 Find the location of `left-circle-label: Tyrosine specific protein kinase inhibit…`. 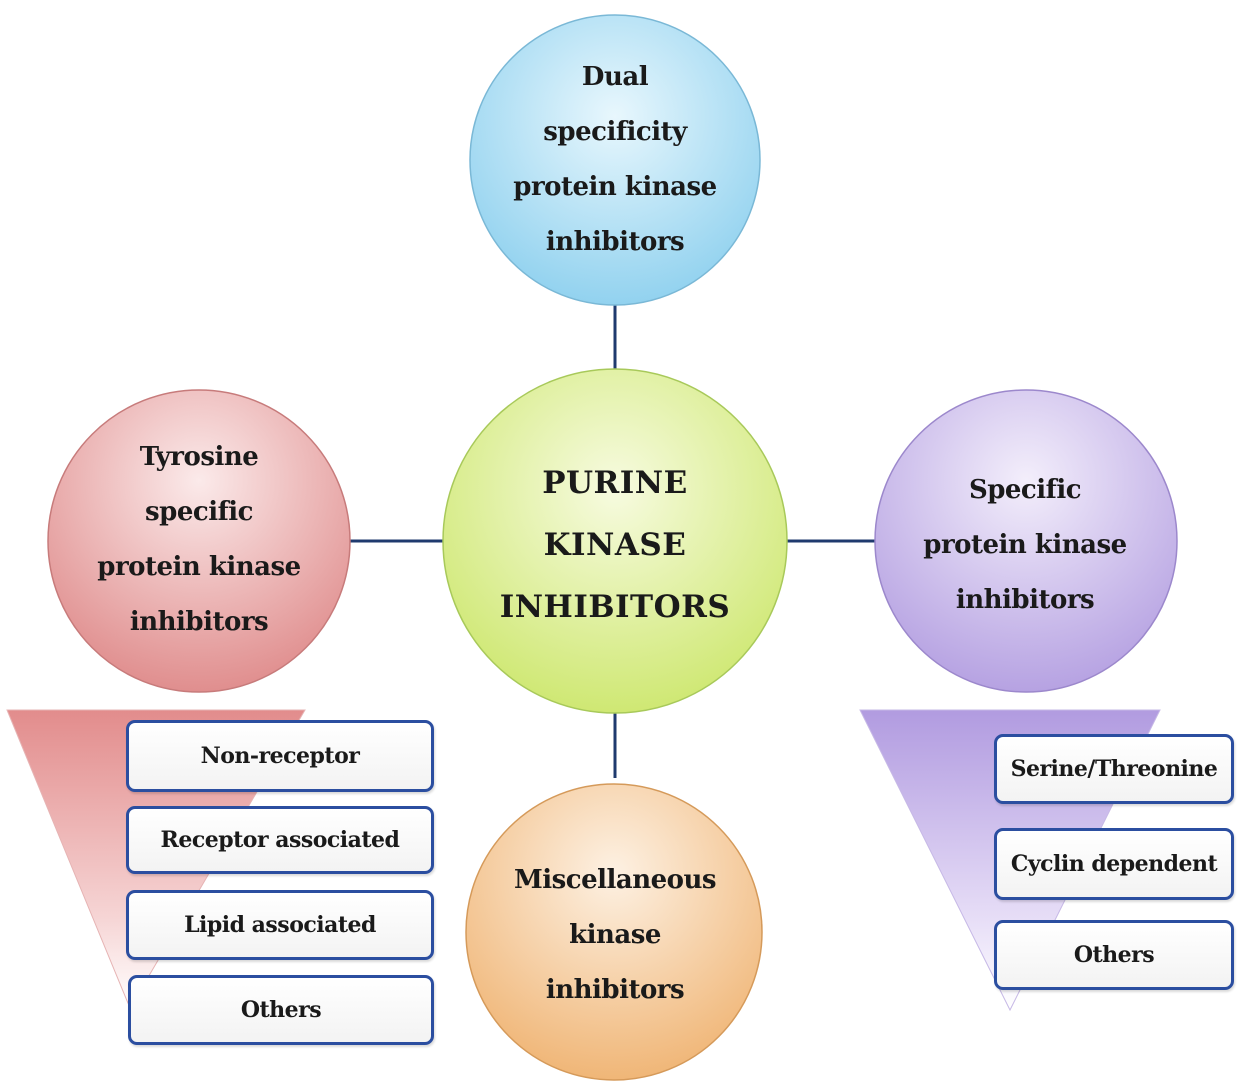

left-circle-label: Tyrosine specific protein kinase inhibit… is located at coordinates (199, 539).